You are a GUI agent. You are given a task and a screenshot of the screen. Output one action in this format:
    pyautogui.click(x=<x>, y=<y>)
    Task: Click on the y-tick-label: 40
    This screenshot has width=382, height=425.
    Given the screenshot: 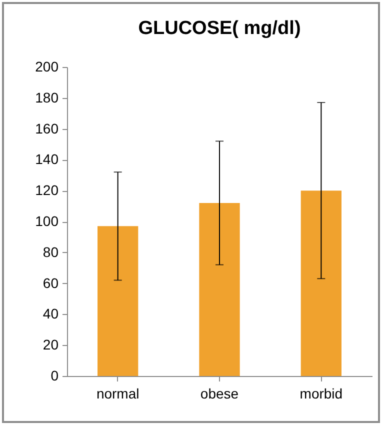 What is the action you would take?
    pyautogui.click(x=50, y=314)
    